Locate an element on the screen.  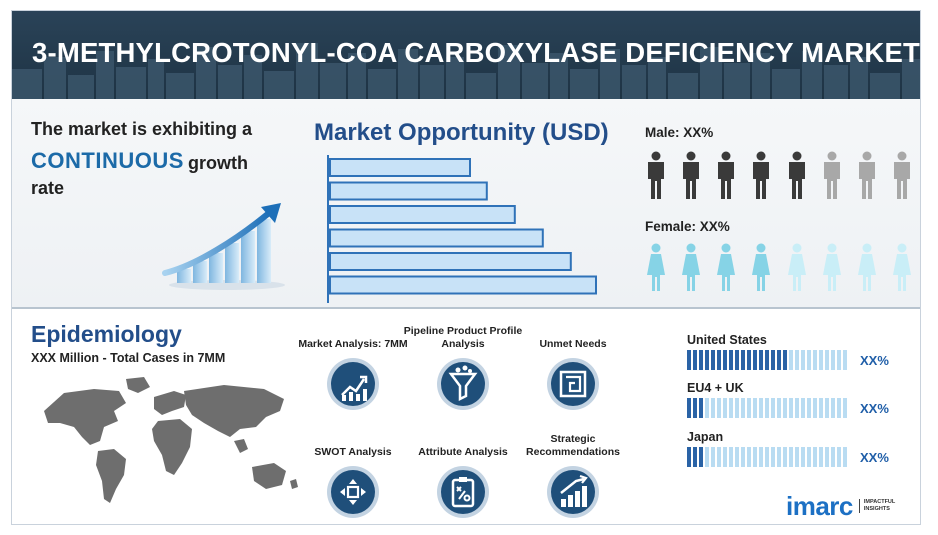
maze-icon is located at coordinates (573, 384).